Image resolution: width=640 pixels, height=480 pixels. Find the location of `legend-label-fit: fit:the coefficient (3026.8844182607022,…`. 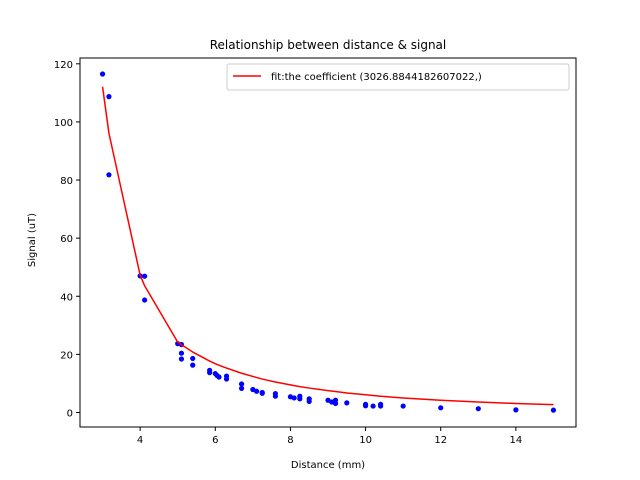

legend-label-fit: fit:the coefficient (3026.8844182607022,… is located at coordinates (376, 77).